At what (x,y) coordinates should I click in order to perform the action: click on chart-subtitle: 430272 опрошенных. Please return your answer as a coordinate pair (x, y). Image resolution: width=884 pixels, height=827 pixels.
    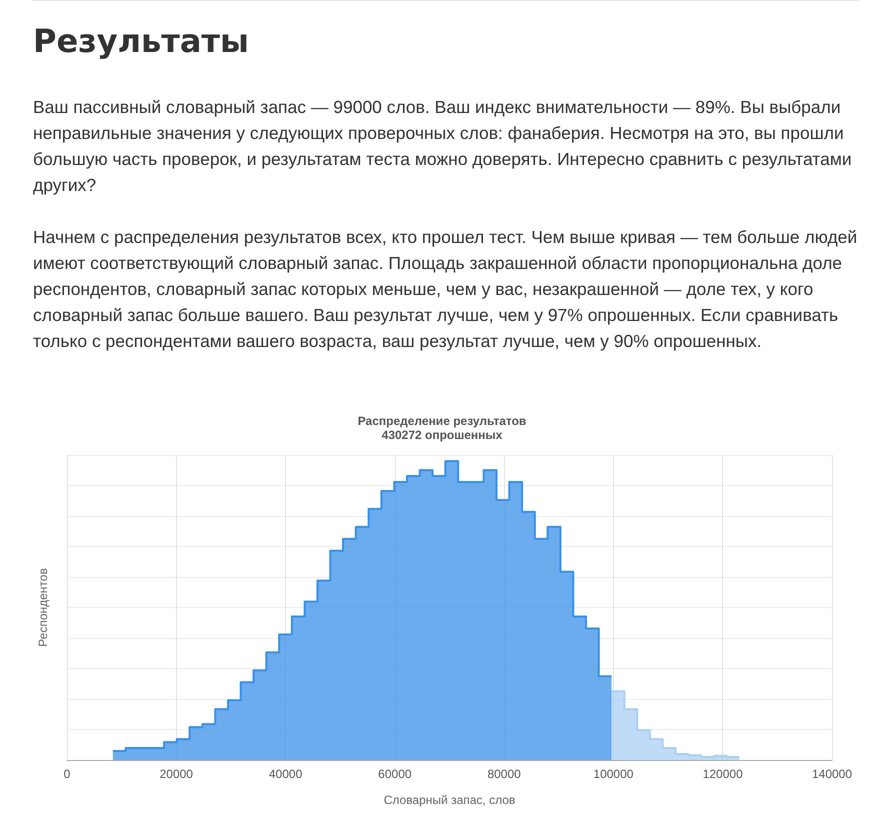
    Looking at the image, I should click on (442, 435).